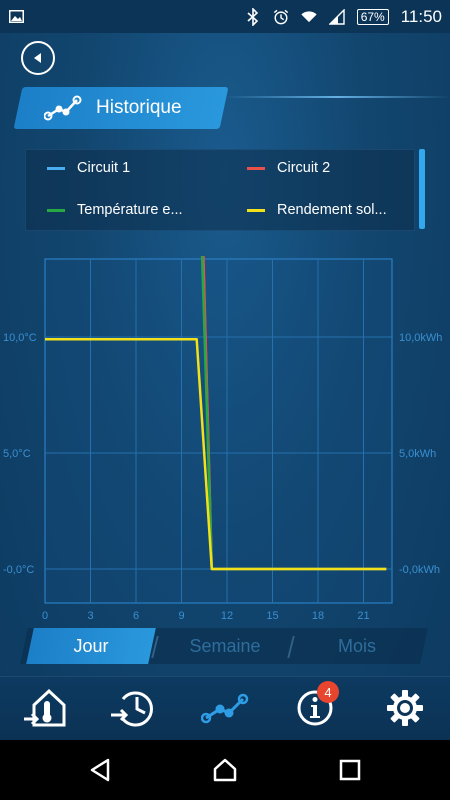 This screenshot has height=800, width=450. I want to click on y-tick-label-left: 10,0°C, so click(20, 338).